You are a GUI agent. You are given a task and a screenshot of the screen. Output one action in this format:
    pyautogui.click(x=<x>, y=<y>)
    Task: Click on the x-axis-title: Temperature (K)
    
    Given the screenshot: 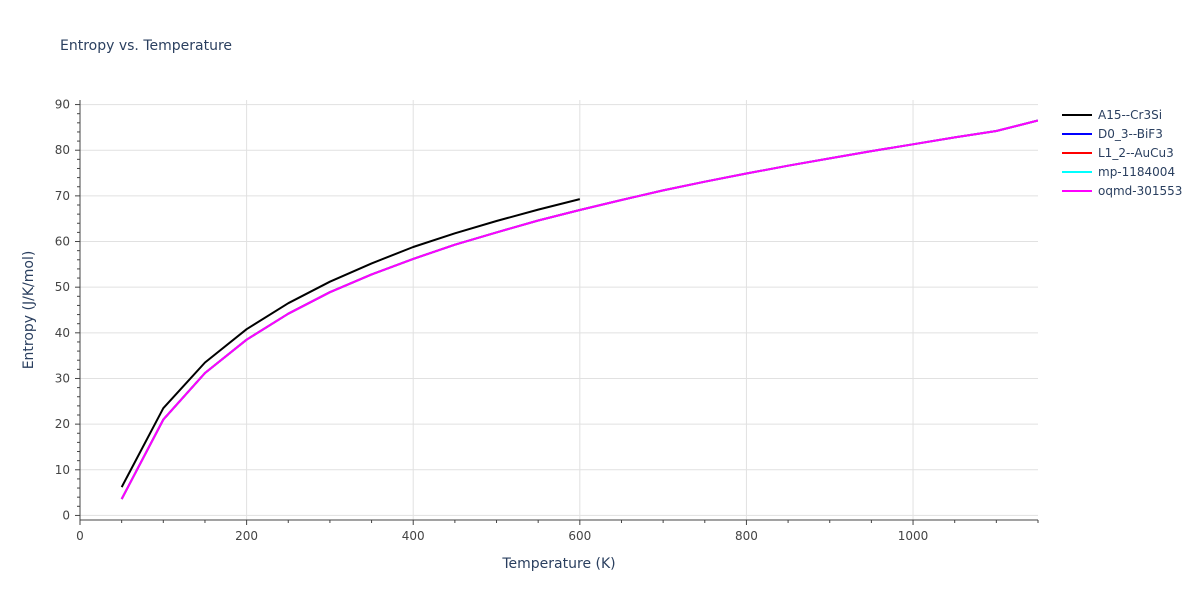 What is the action you would take?
    pyautogui.click(x=558, y=564)
    